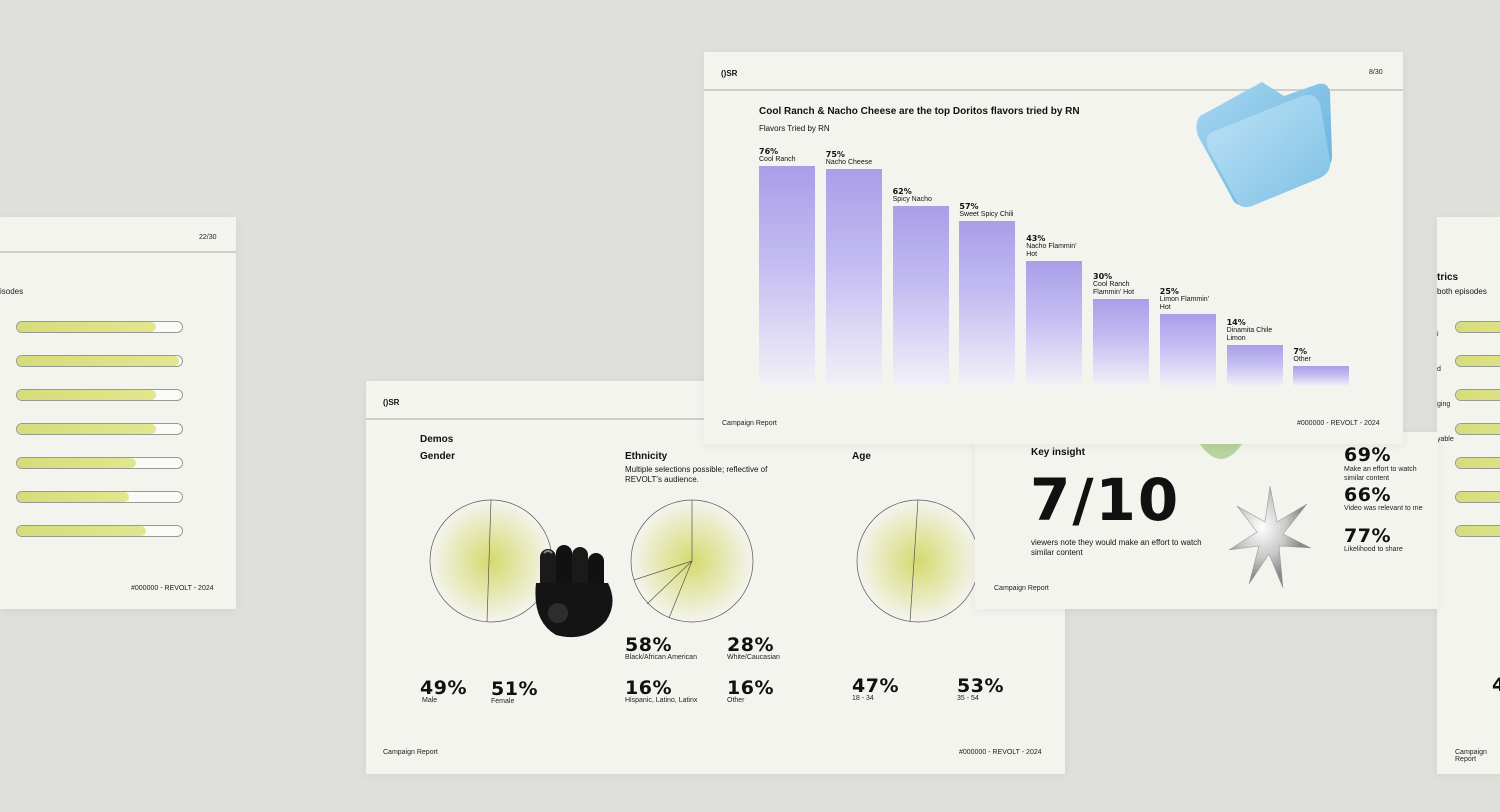 The width and height of the screenshot is (1500, 812). I want to click on stat-value-1: 69%, so click(1367, 455).